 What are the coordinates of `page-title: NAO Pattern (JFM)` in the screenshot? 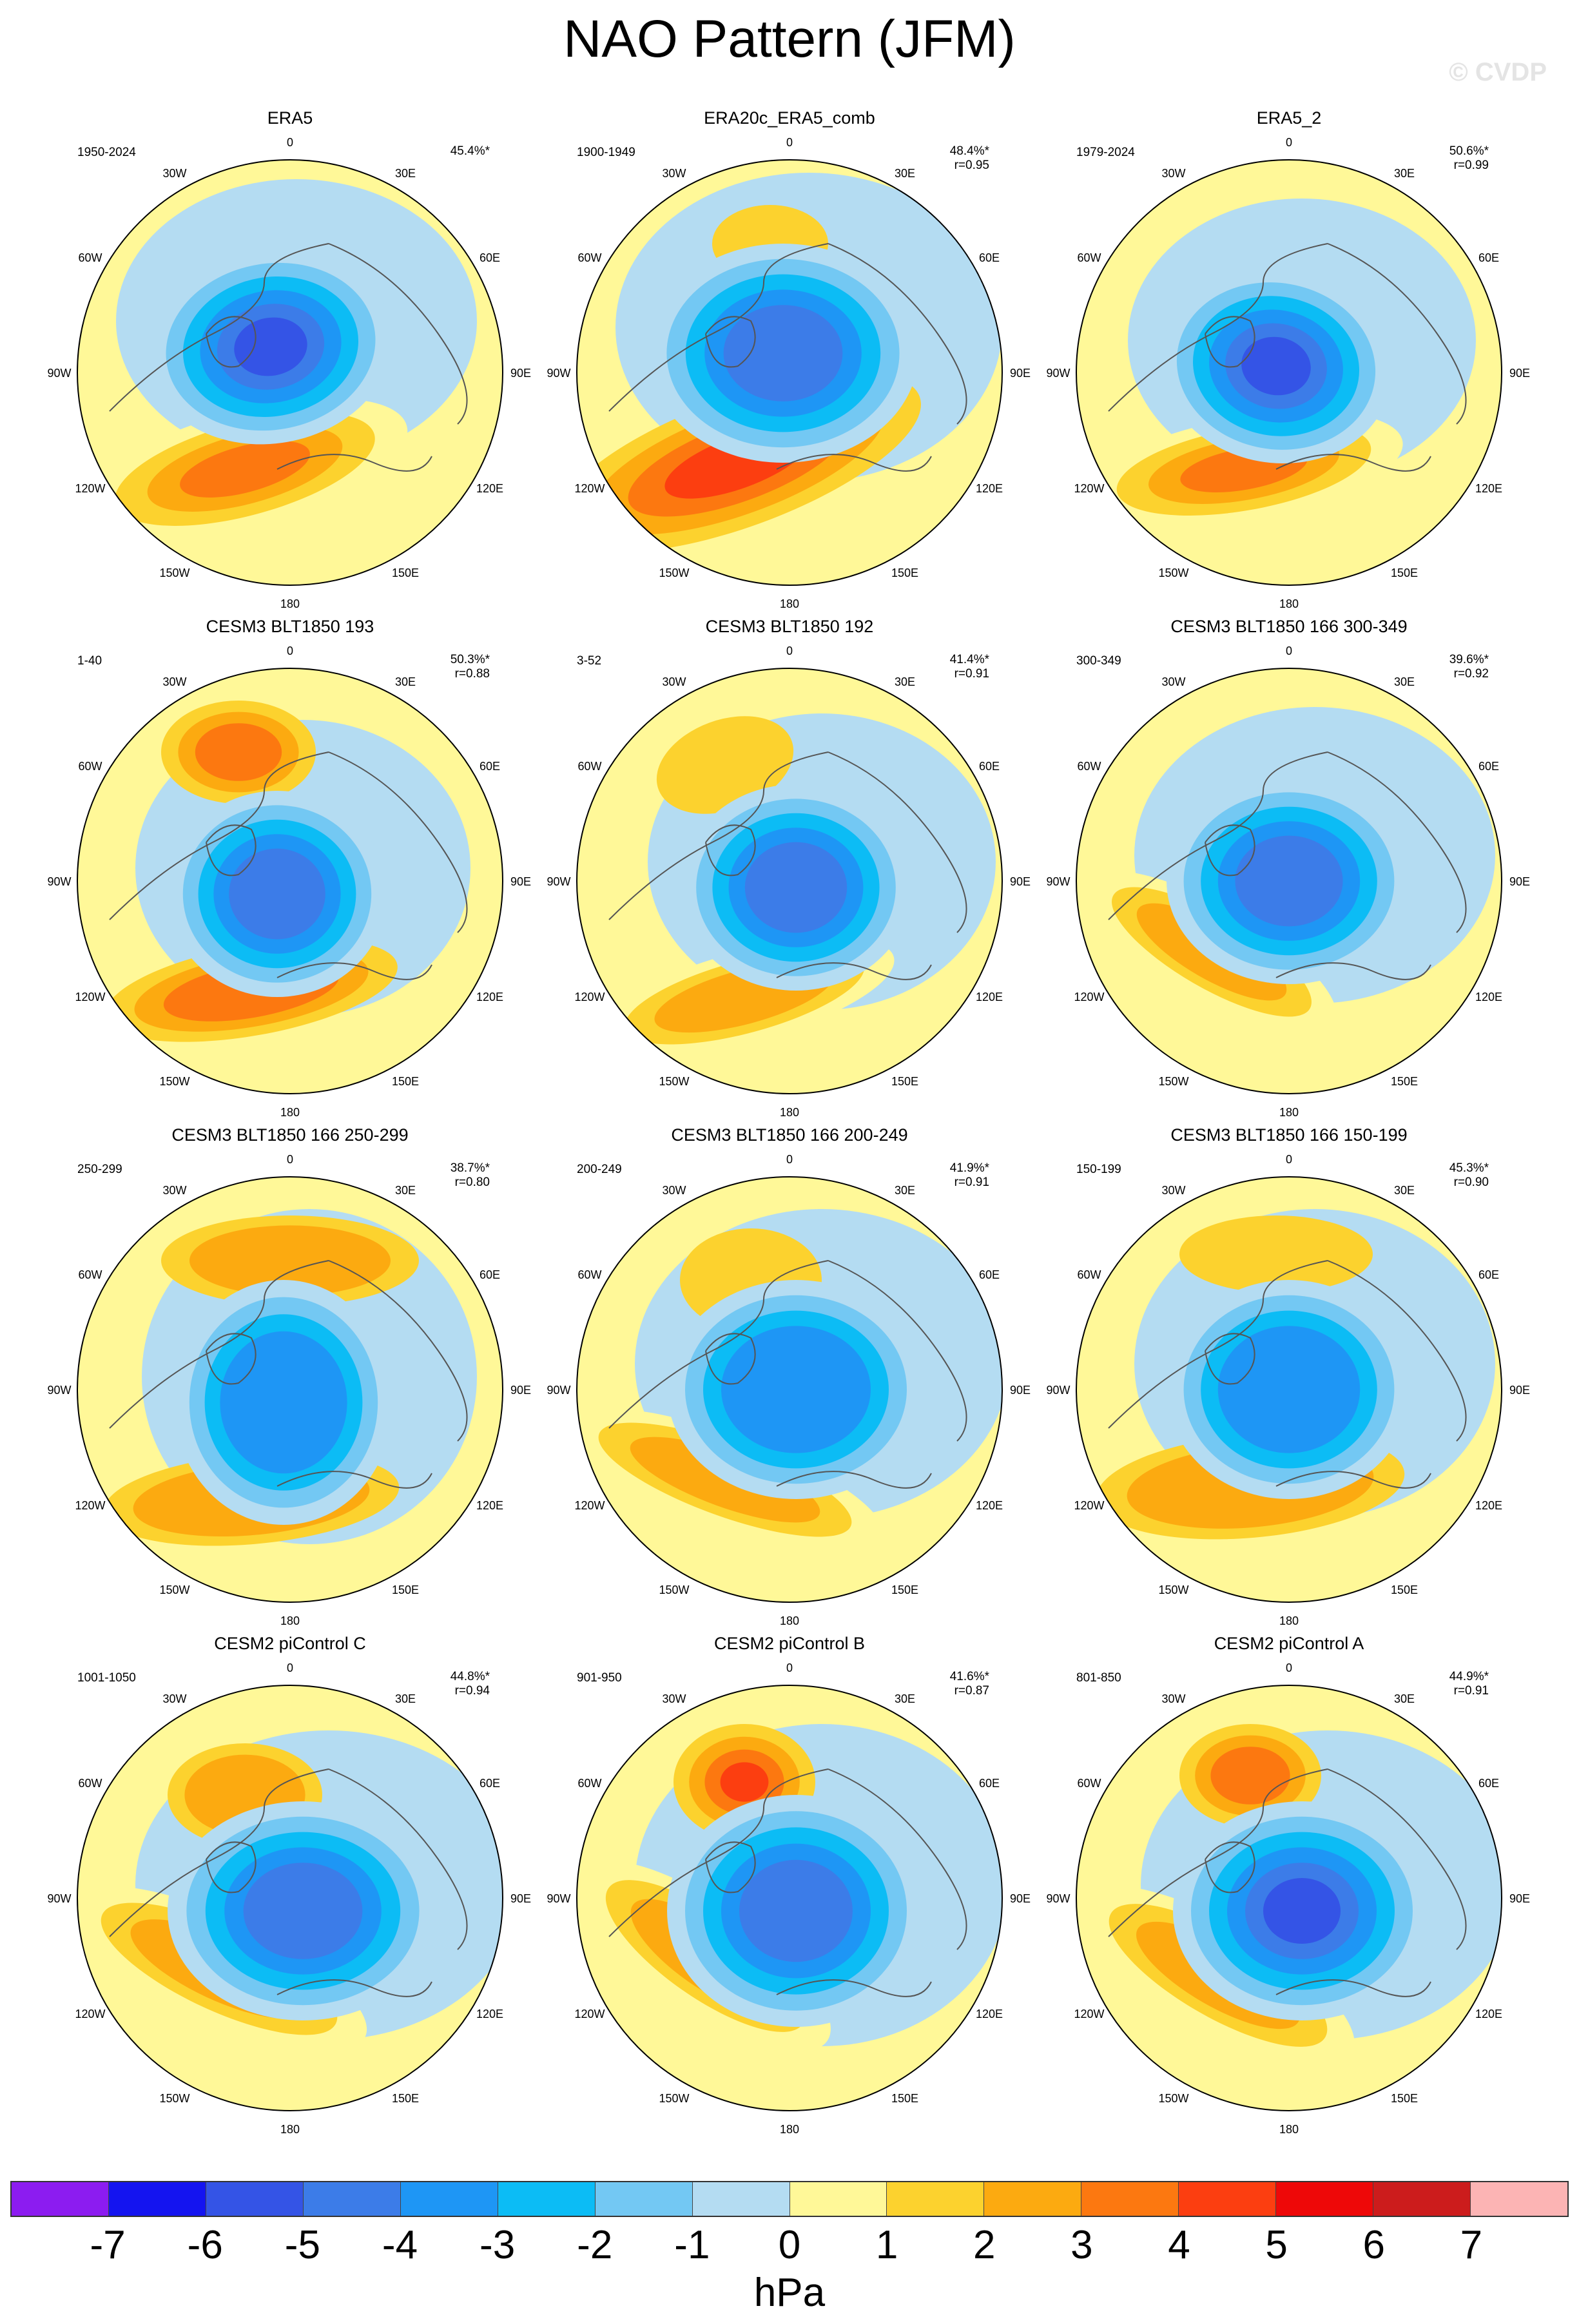 It's located at (789, 39).